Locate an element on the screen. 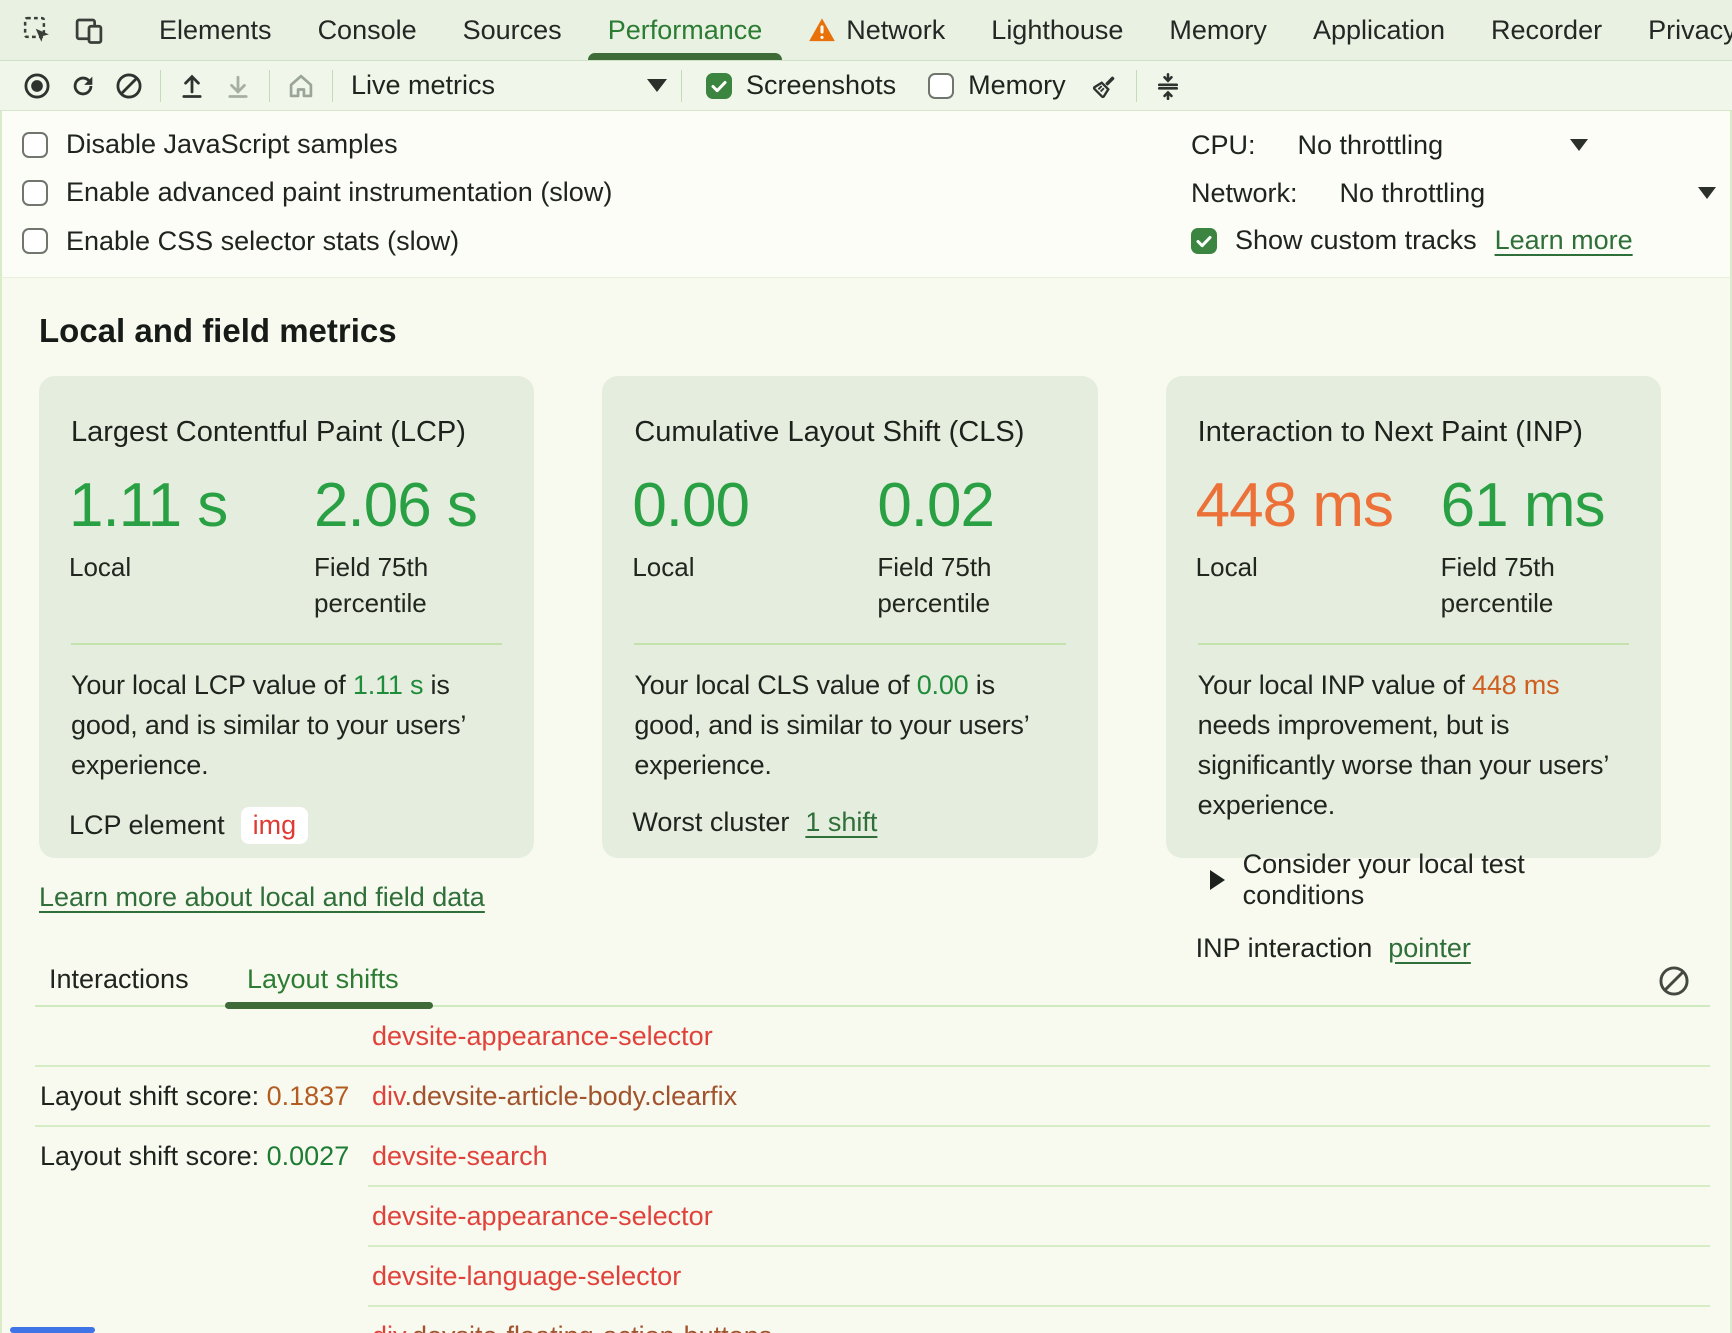 The image size is (1732, 1333). element-link: devsite-search is located at coordinates (460, 1156).